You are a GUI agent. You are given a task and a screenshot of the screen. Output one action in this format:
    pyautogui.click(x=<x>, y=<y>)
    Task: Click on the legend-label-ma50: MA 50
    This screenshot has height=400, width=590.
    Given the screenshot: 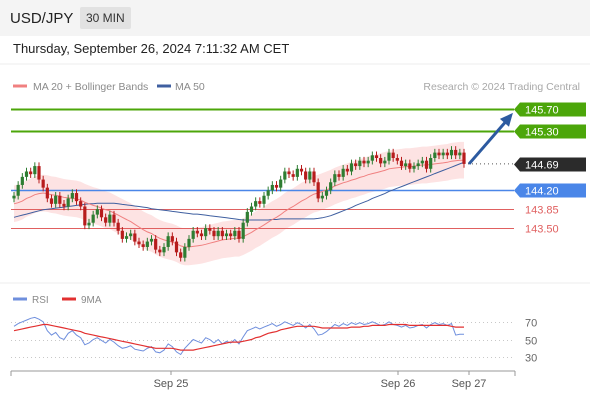 What is the action you would take?
    pyautogui.click(x=190, y=87)
    